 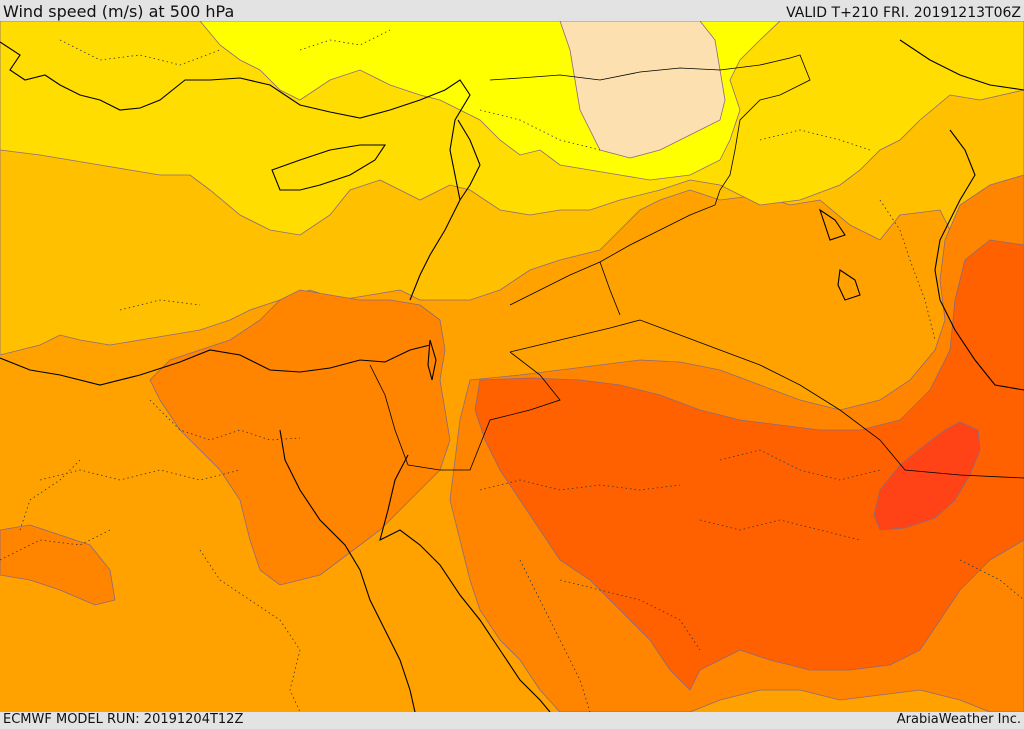 I want to click on valid-time: VALID T+210 FRI. 20191213T06Z, so click(x=903, y=13).